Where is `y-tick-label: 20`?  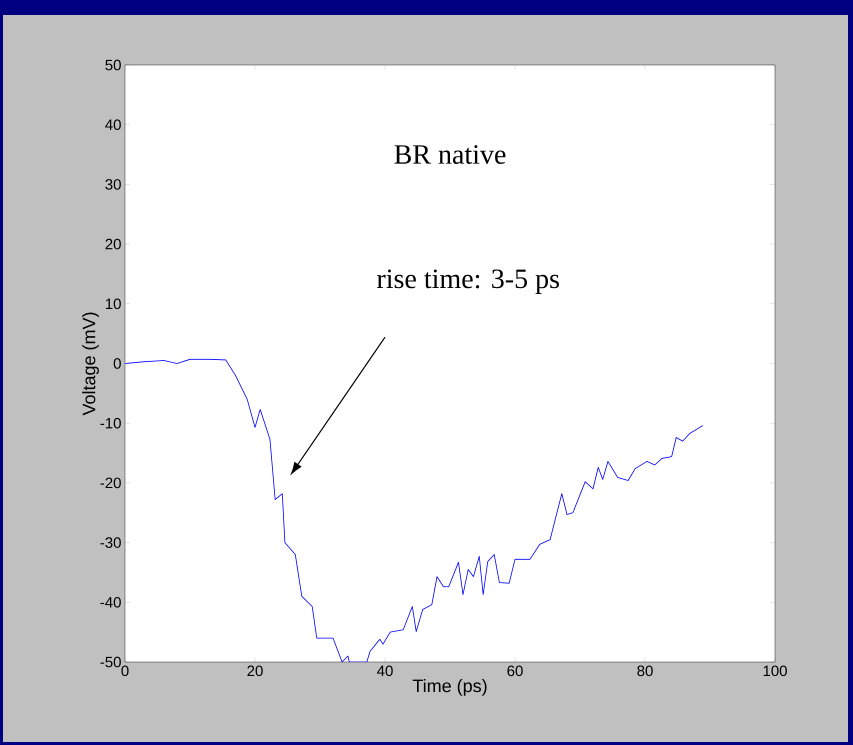 y-tick-label: 20 is located at coordinates (113, 244).